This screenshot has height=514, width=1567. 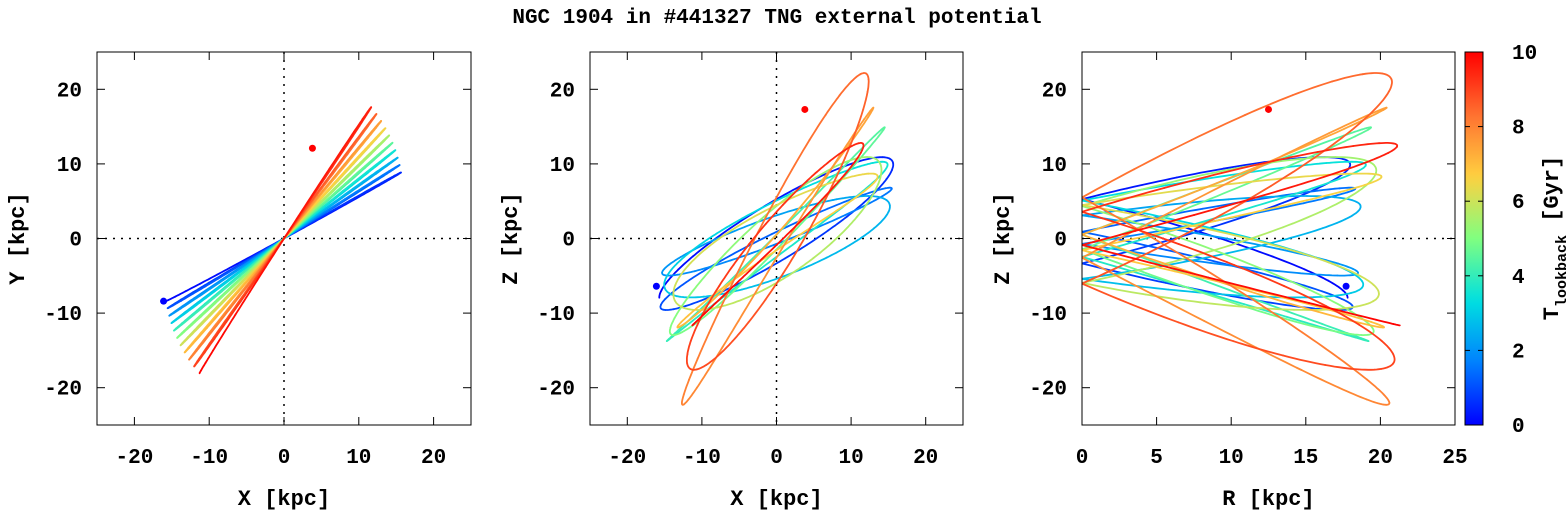 I want to click on colorbar: 0 2 4 6 8 10 Tlookback [Gyr], so click(x=1515, y=241).